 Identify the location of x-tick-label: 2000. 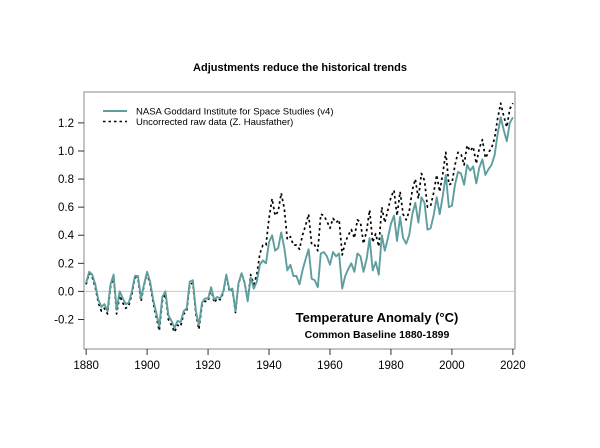
(452, 366).